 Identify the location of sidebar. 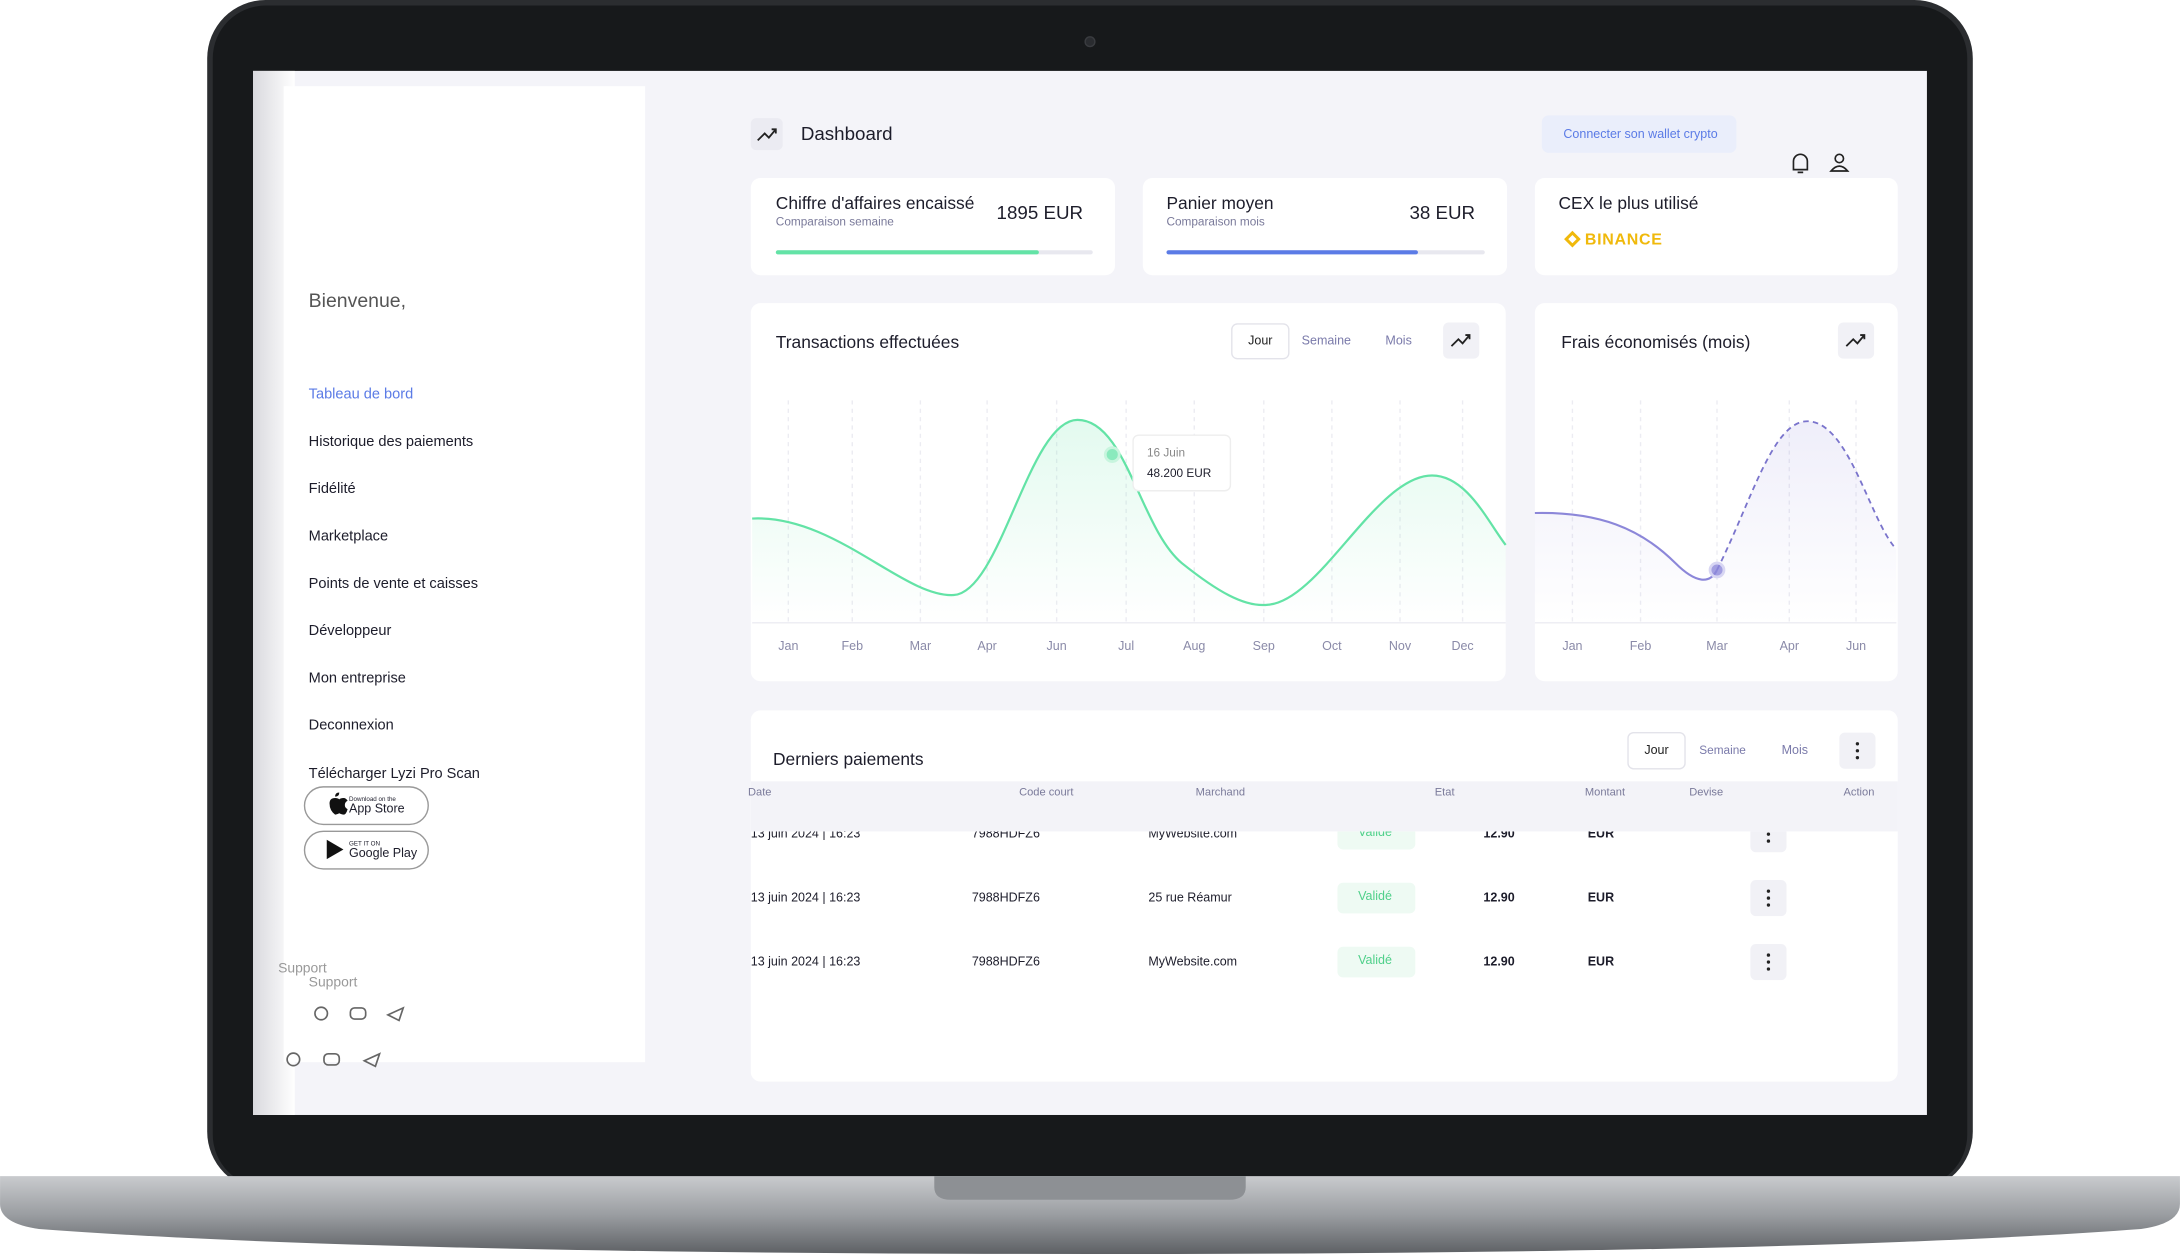
(464, 574).